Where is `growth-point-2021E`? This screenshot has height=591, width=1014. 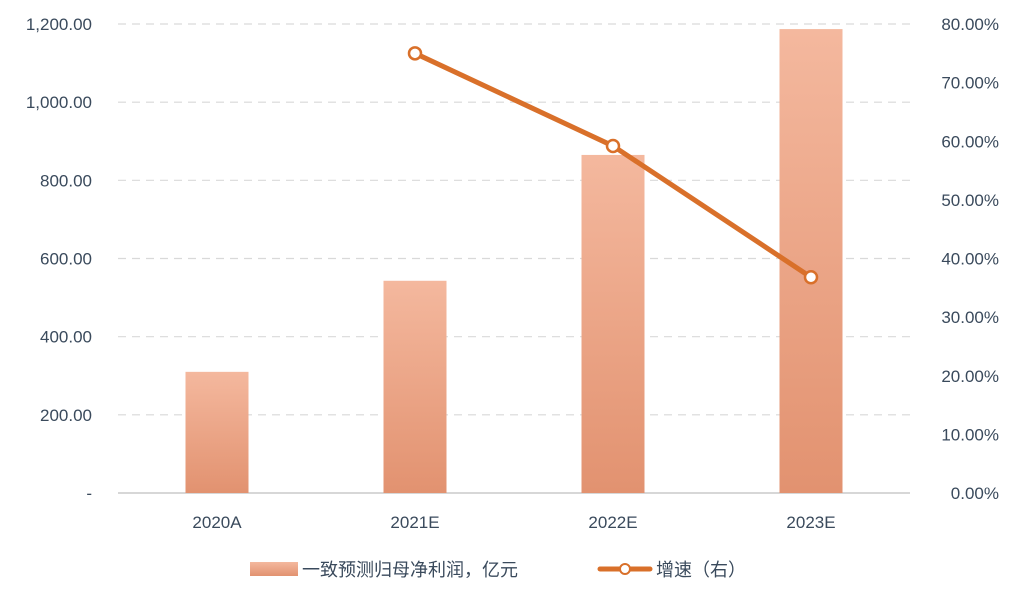
growth-point-2021E is located at coordinates (415, 53).